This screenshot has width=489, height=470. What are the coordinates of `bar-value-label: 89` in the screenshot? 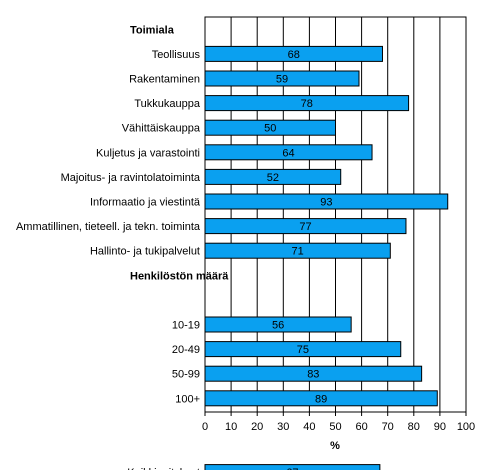 It's located at (321, 399).